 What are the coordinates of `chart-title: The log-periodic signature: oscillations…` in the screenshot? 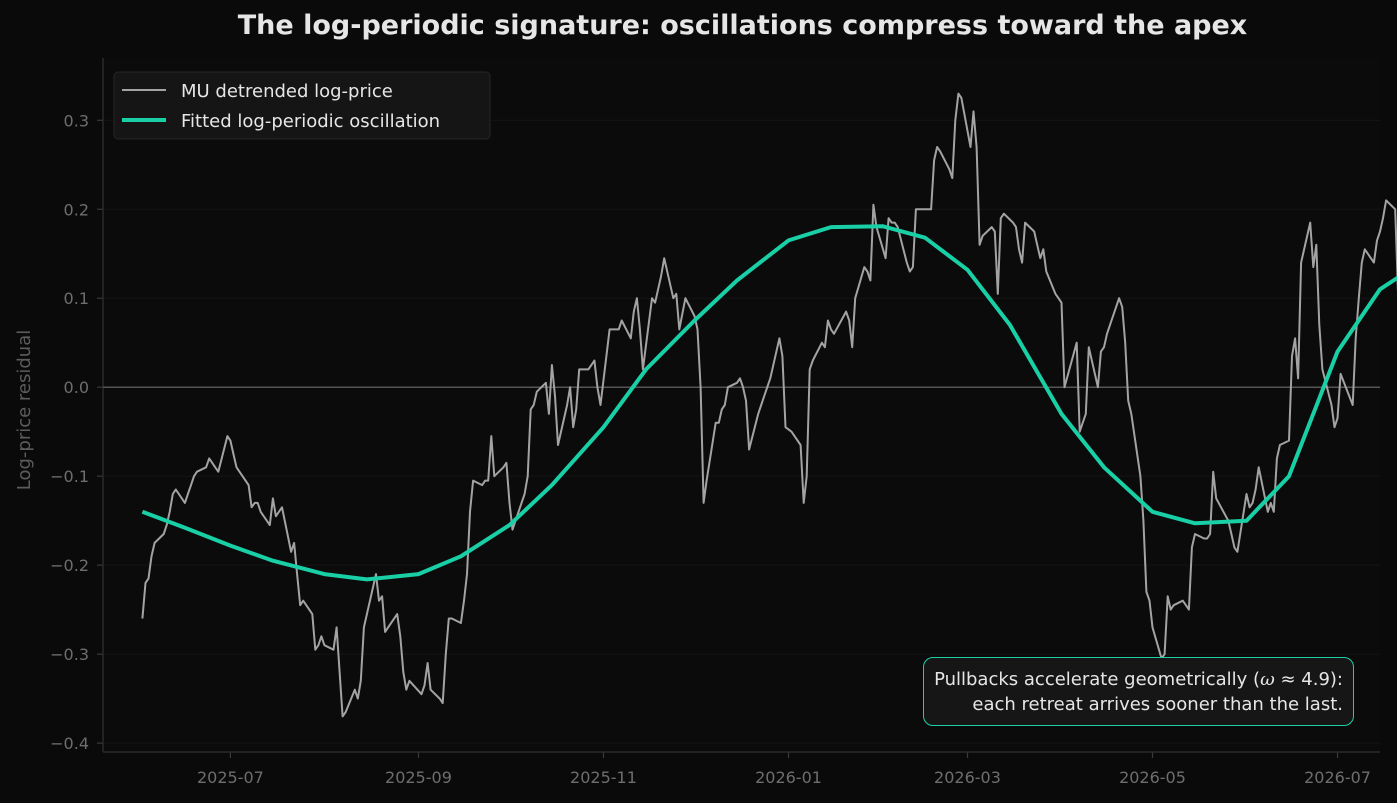 It's located at (742, 25).